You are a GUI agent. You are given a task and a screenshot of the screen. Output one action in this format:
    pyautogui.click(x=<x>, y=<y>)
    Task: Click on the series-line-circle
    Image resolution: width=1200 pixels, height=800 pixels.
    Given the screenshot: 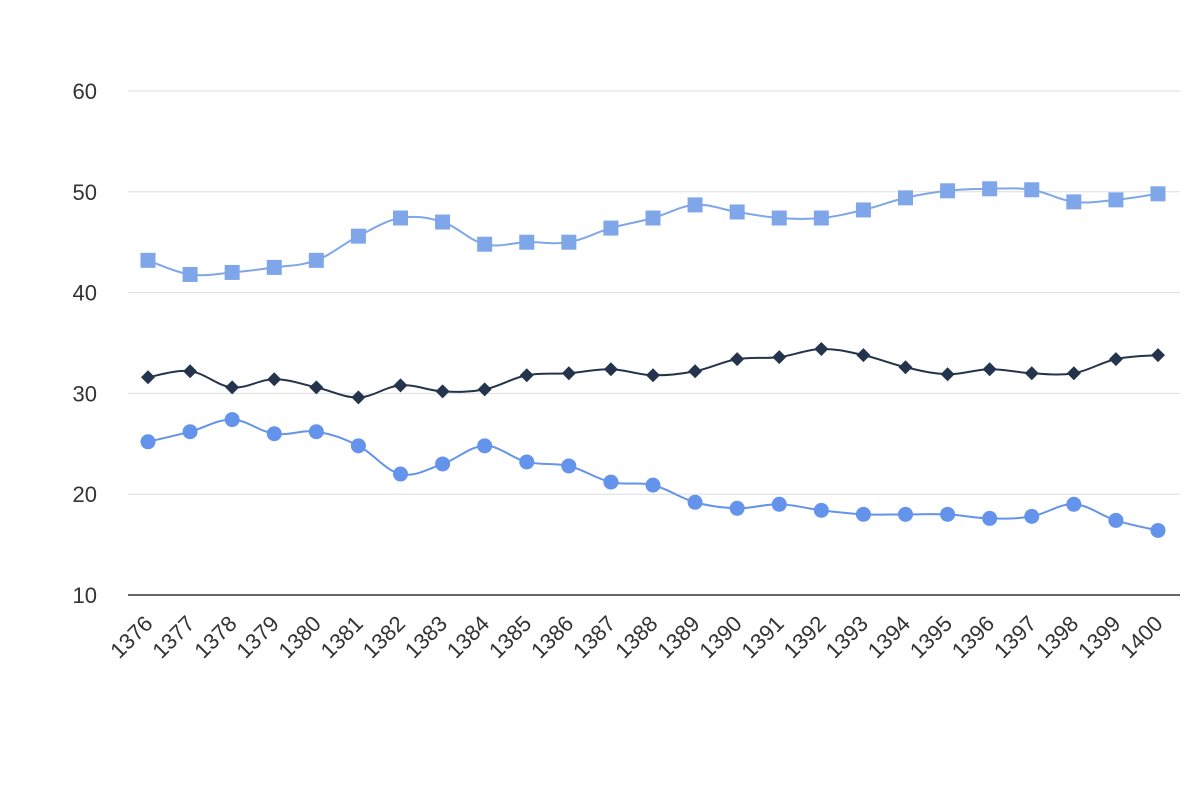 What is the action you would take?
    pyautogui.click(x=653, y=475)
    